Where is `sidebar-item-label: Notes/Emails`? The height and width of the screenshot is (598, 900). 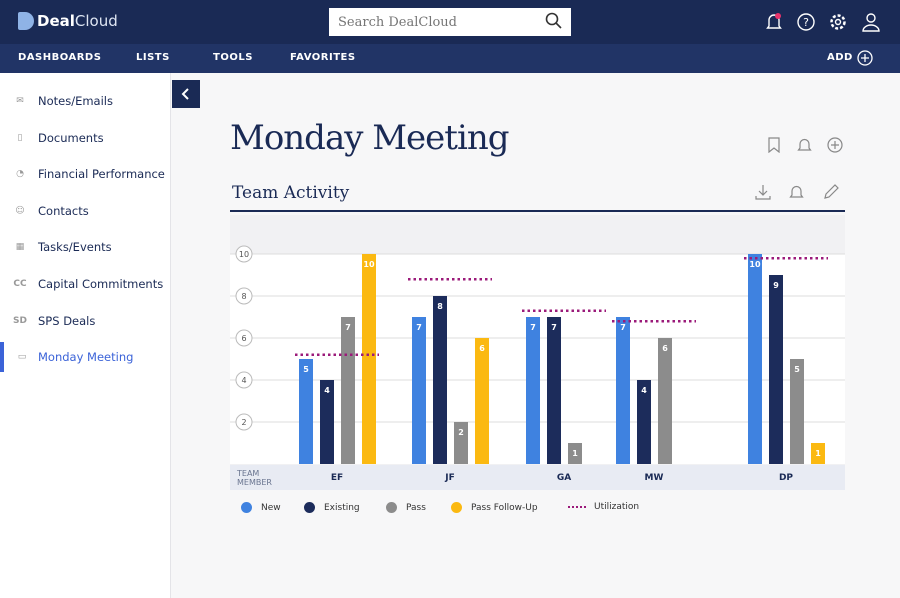
sidebar-item-label: Notes/Emails is located at coordinates (75, 101).